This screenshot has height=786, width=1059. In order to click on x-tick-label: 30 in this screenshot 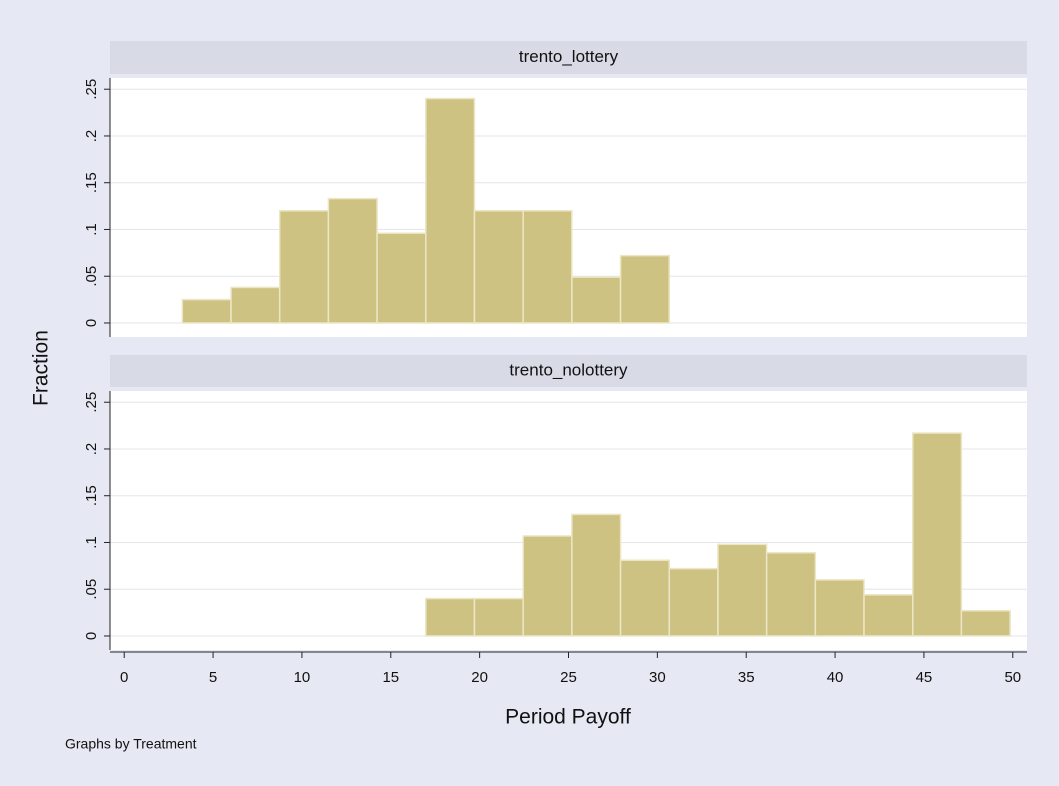, I will do `click(657, 677)`.